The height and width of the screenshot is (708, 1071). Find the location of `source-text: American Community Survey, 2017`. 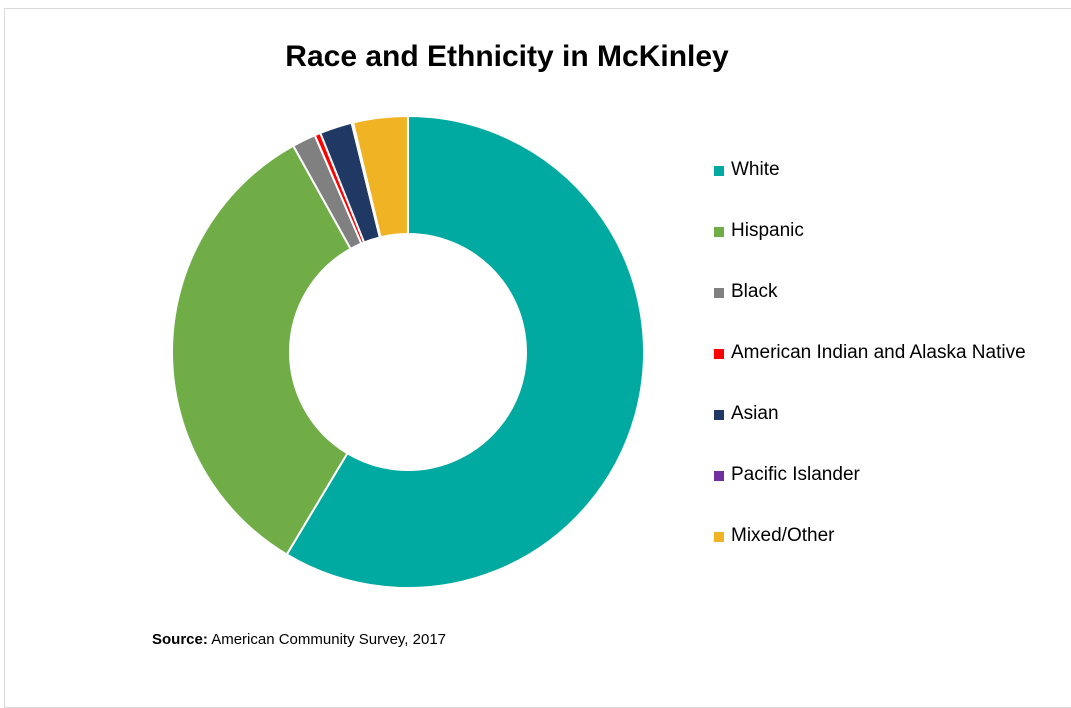

source-text: American Community Survey, 2017 is located at coordinates (327, 639).